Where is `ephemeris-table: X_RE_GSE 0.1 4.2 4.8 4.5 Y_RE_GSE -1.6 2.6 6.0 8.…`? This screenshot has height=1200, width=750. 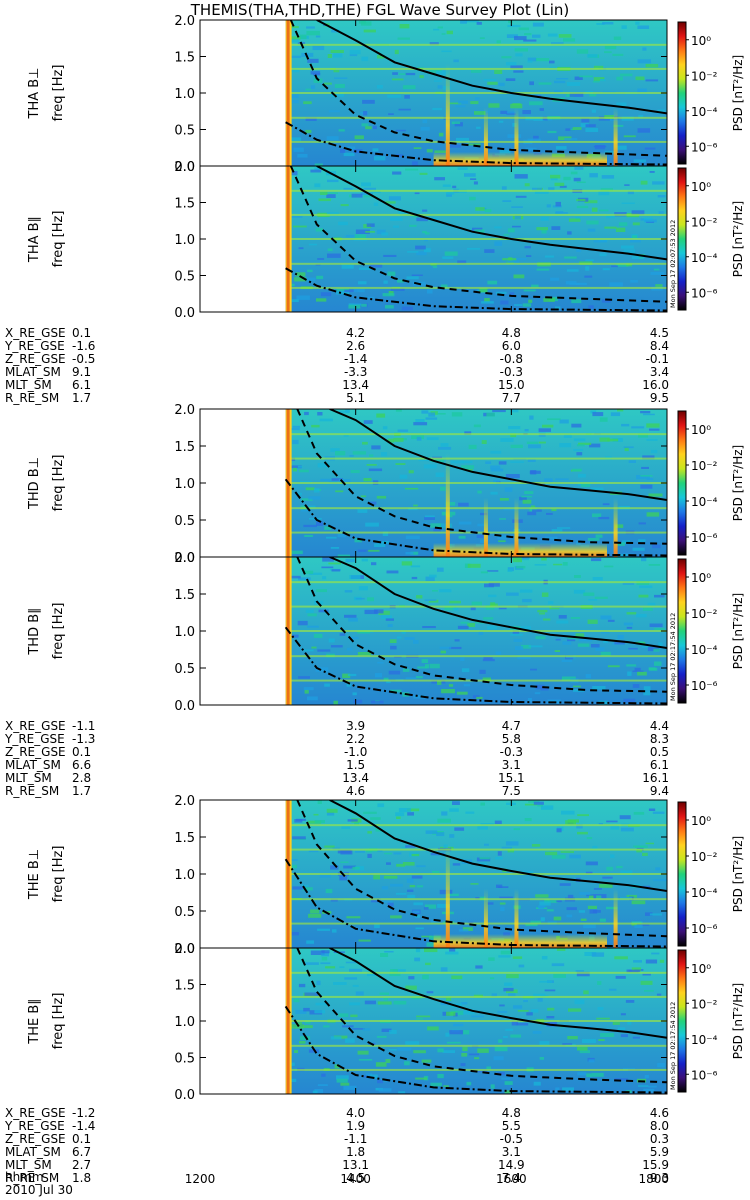 ephemeris-table: X_RE_GSE 0.1 4.2 4.8 4.5 Y_RE_GSE -1.6 2.6 6.0 8.… is located at coordinates (336, 365).